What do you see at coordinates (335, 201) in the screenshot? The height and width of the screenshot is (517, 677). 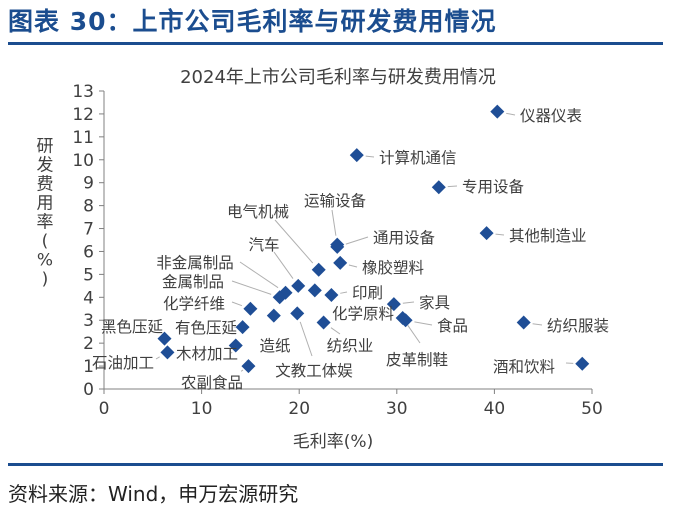 I see `point-label: 运输设备` at bounding box center [335, 201].